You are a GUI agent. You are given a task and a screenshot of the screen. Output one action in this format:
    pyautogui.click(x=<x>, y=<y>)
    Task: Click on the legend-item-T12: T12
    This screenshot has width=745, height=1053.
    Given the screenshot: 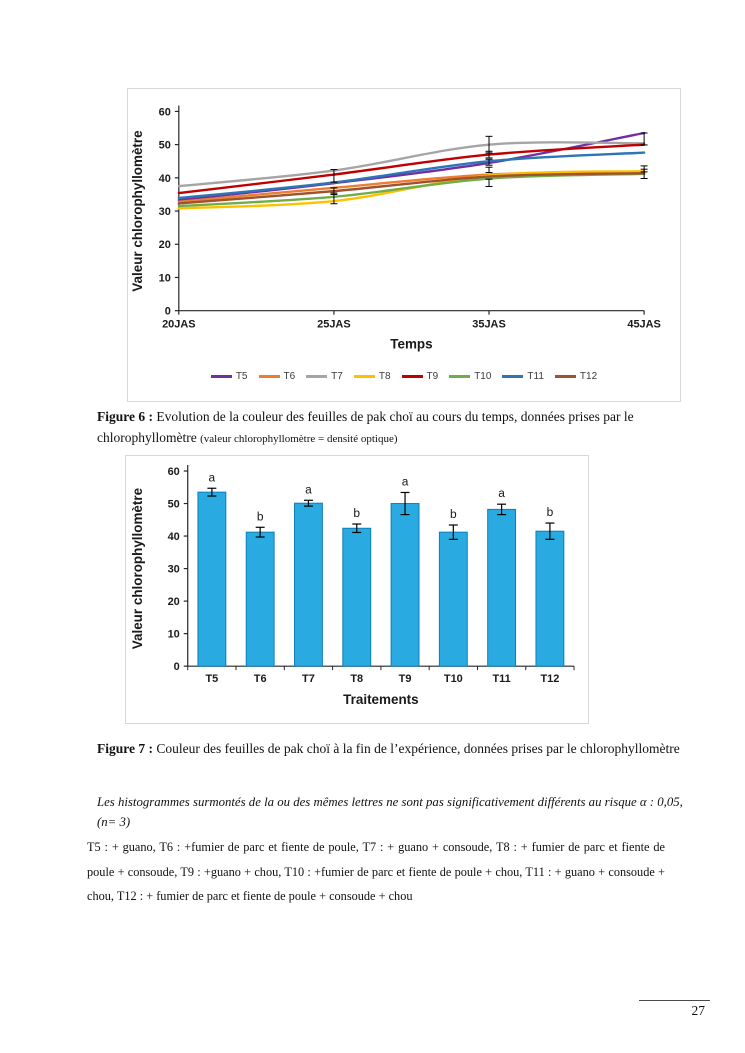 What is the action you would take?
    pyautogui.click(x=576, y=376)
    